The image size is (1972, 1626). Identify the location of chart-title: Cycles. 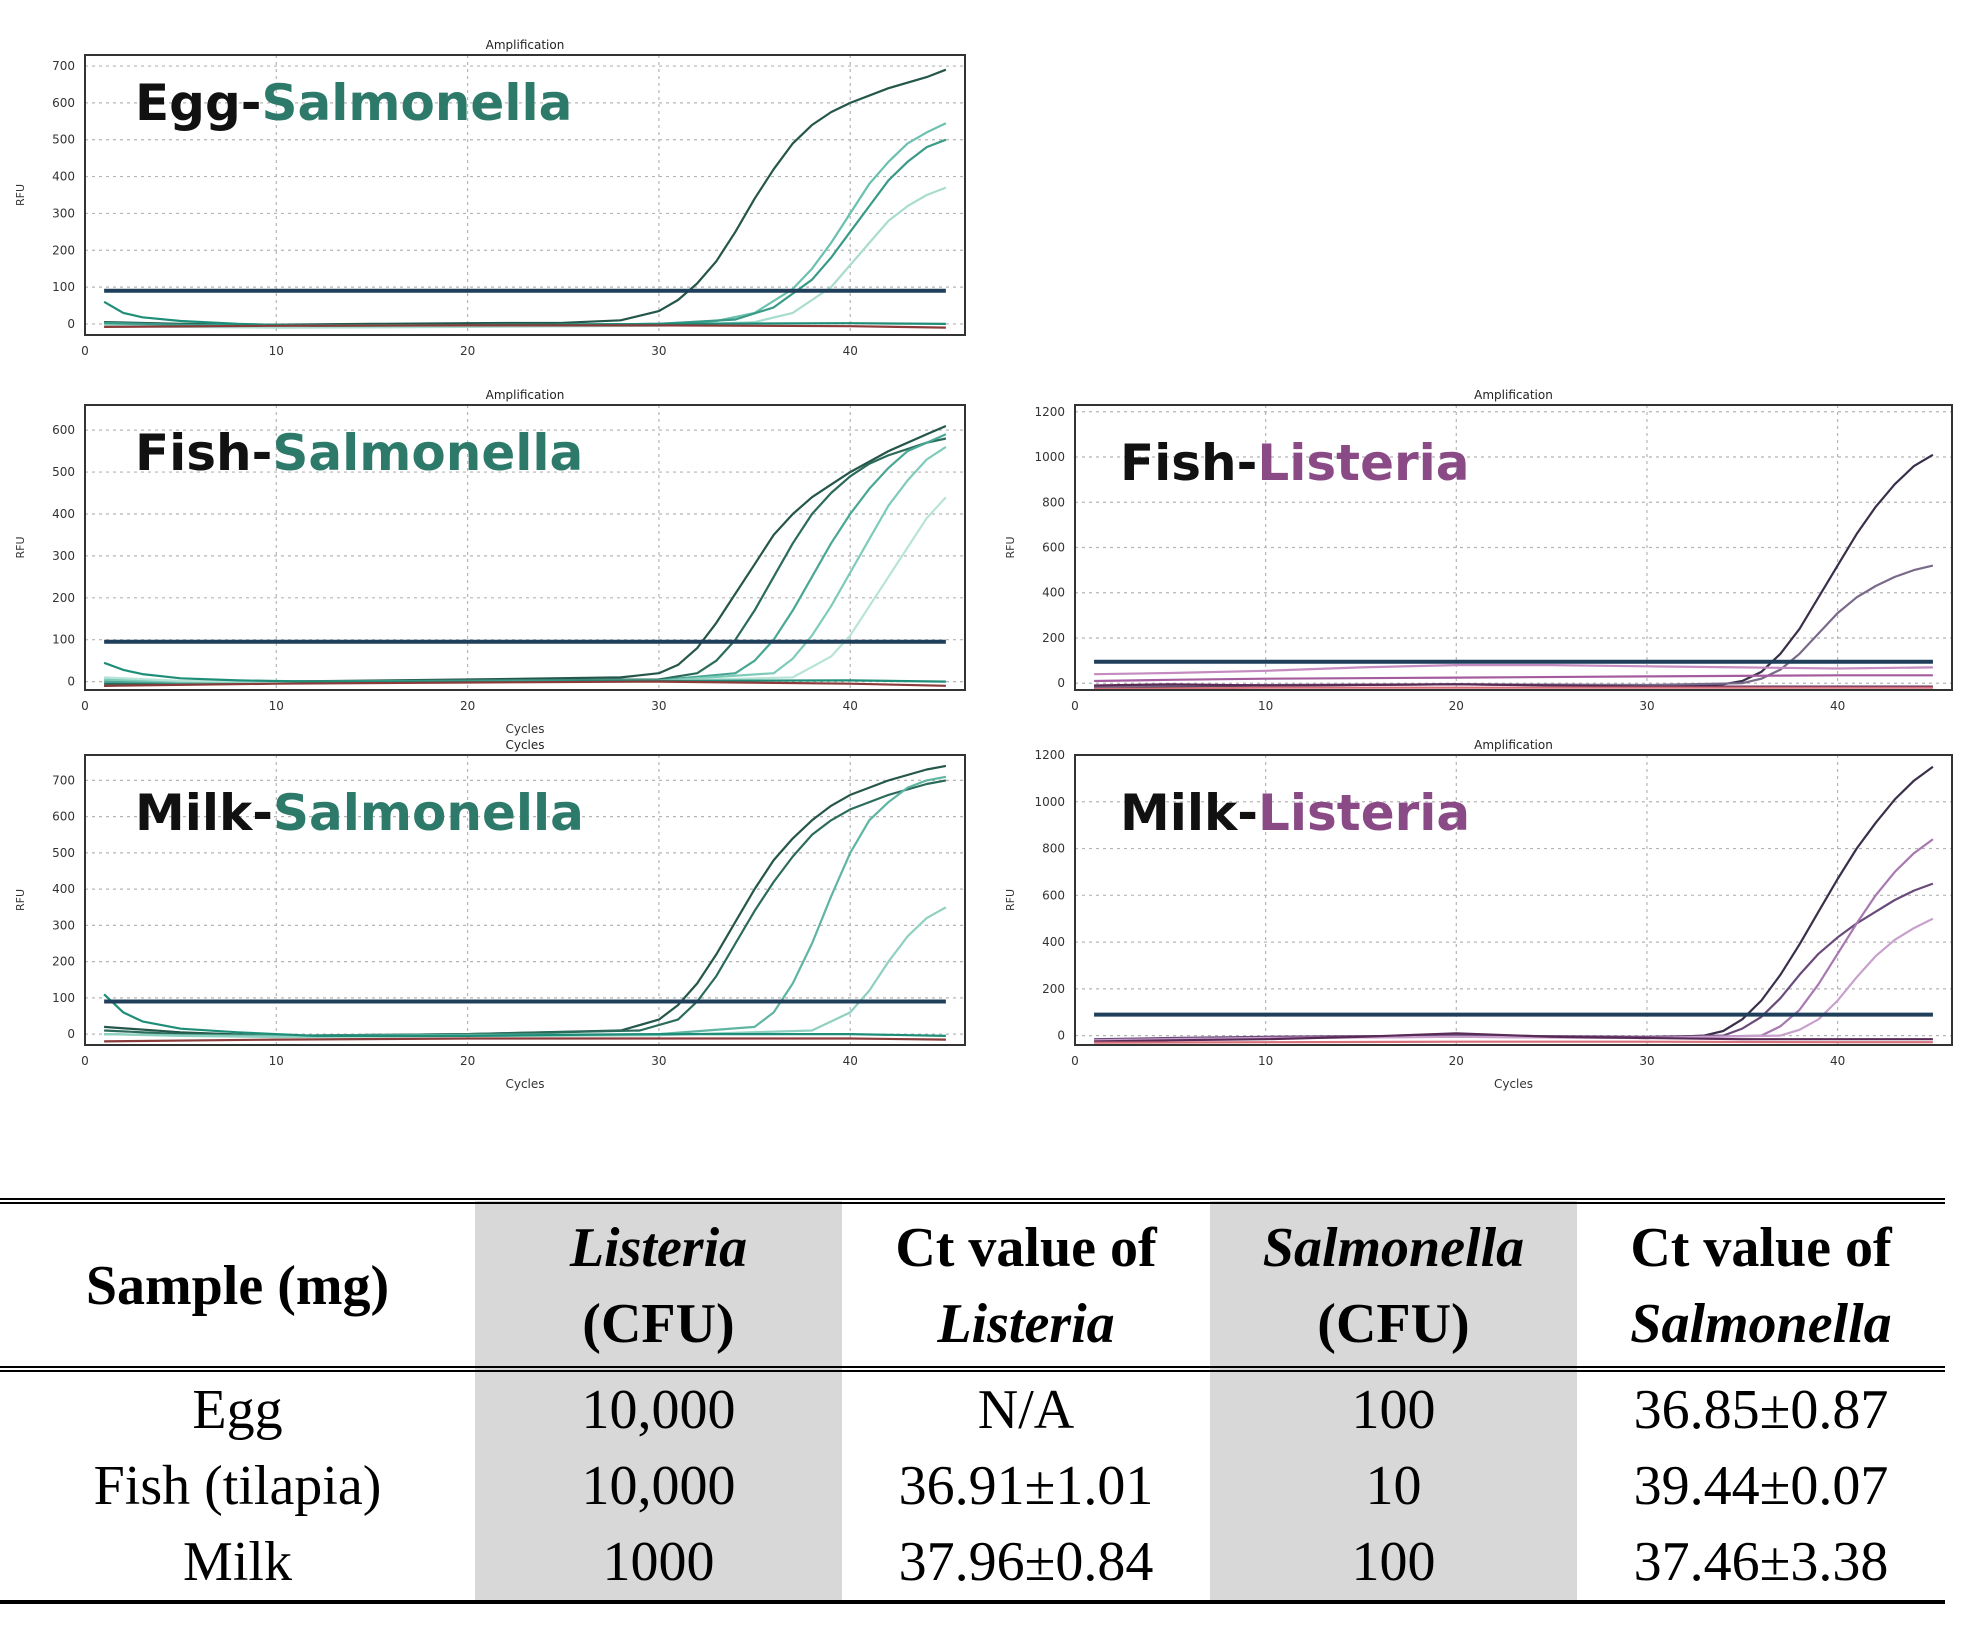
(524, 745).